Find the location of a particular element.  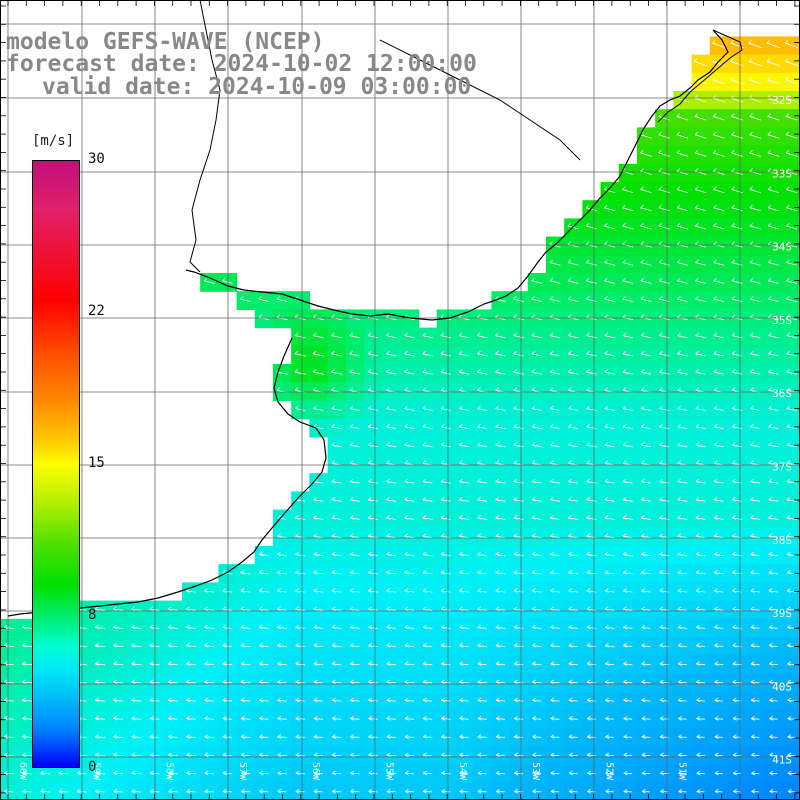

lon-label-51w: 51W is located at coordinates (682, 771).